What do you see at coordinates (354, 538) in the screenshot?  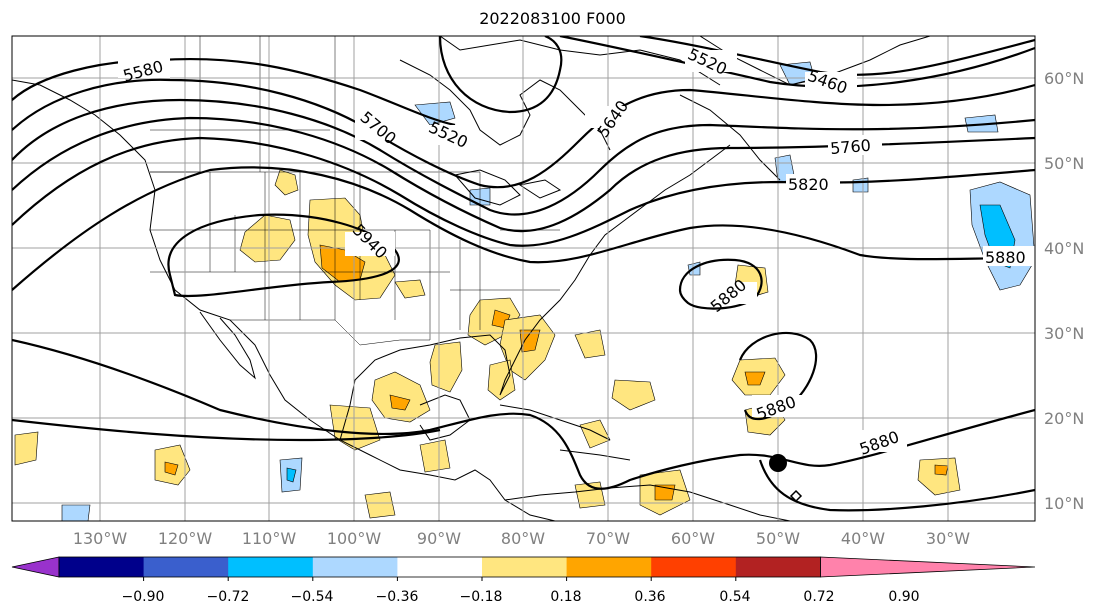 I see `lon-label-100w: 100°W` at bounding box center [354, 538].